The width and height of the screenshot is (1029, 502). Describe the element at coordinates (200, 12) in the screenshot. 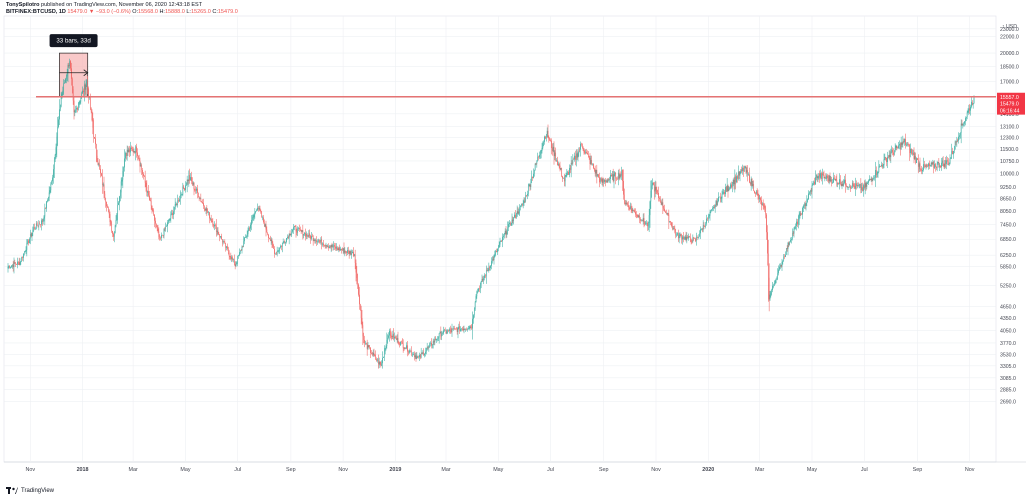

I see `low-value: 15265.0` at that location.